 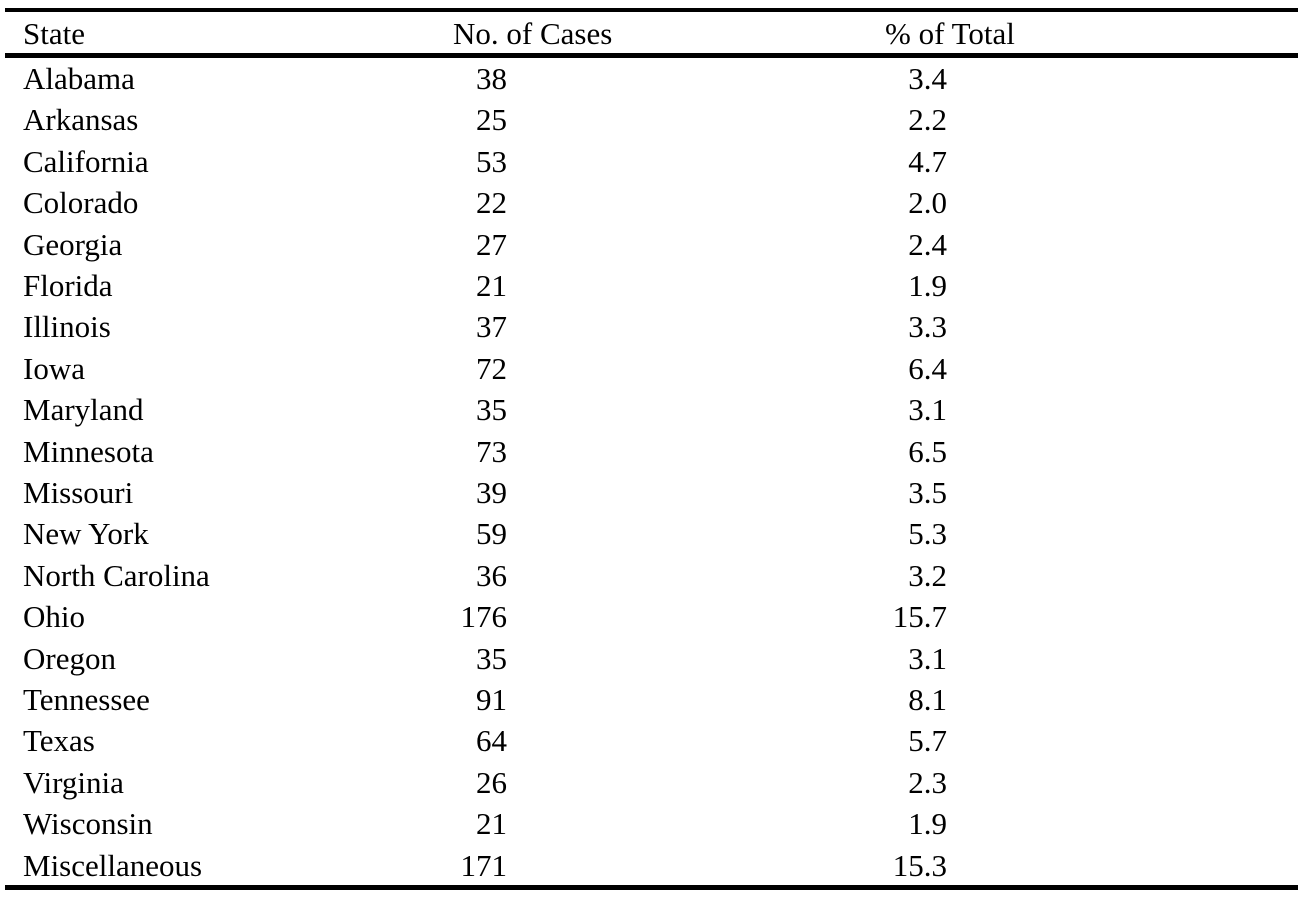 What do you see at coordinates (491, 120) in the screenshot?
I see `cases-cell: 25` at bounding box center [491, 120].